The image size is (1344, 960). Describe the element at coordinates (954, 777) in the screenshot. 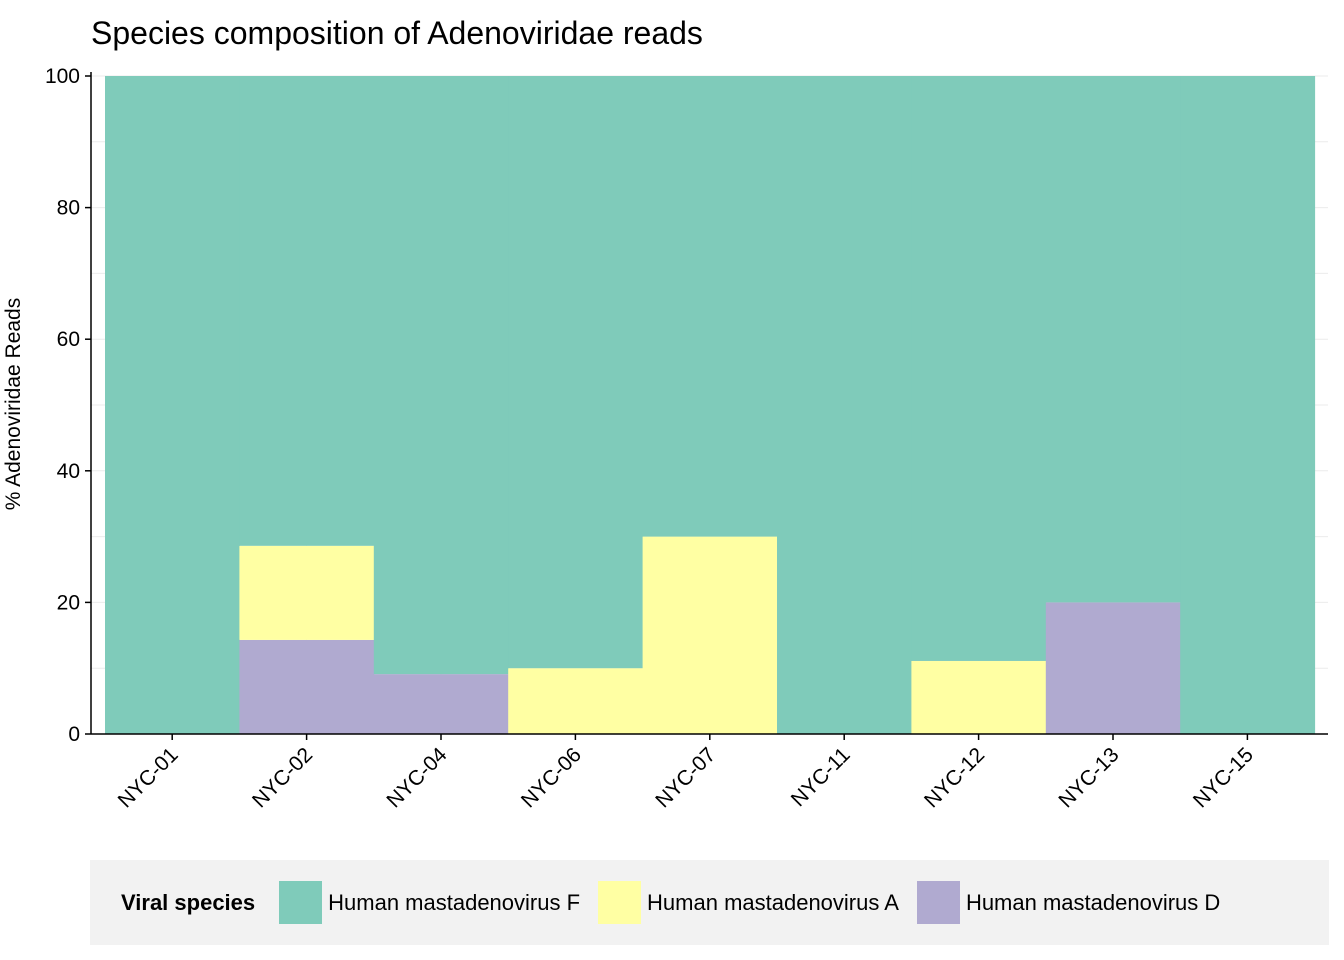

I see `x-tick-label: NYC-12` at that location.